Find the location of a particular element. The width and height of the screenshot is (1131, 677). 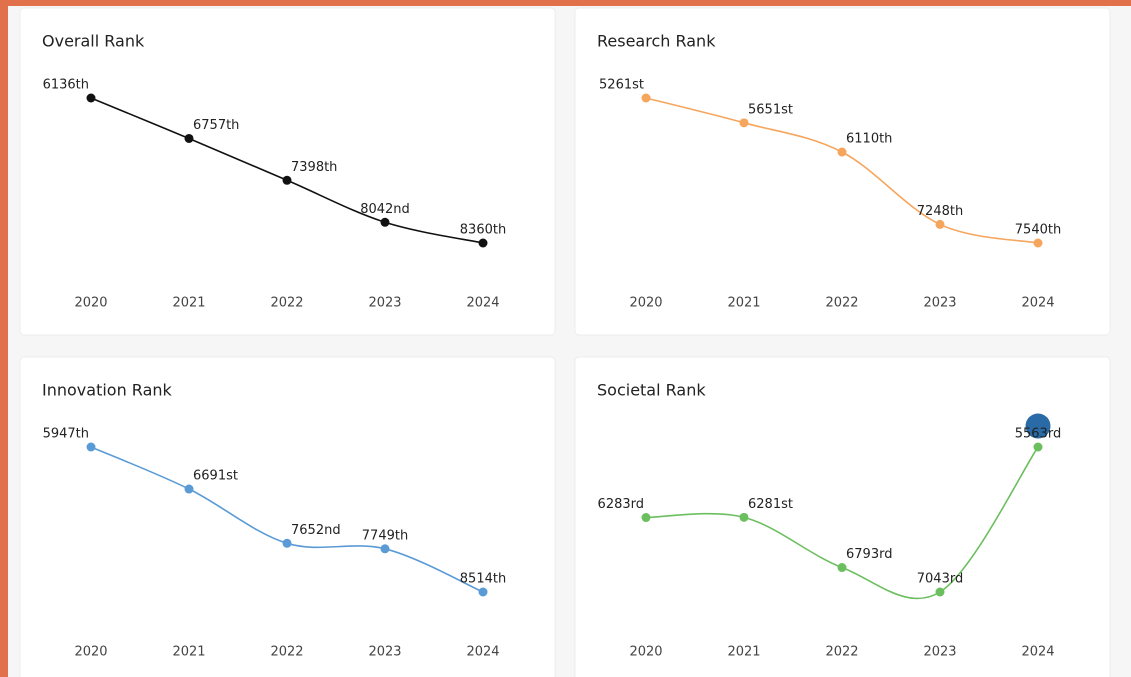

data-label: 7652nd is located at coordinates (316, 530).